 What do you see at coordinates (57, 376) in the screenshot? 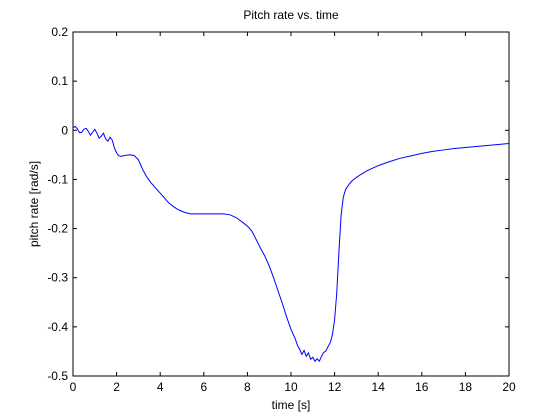
I see `y-tick-label: -0.5` at bounding box center [57, 376].